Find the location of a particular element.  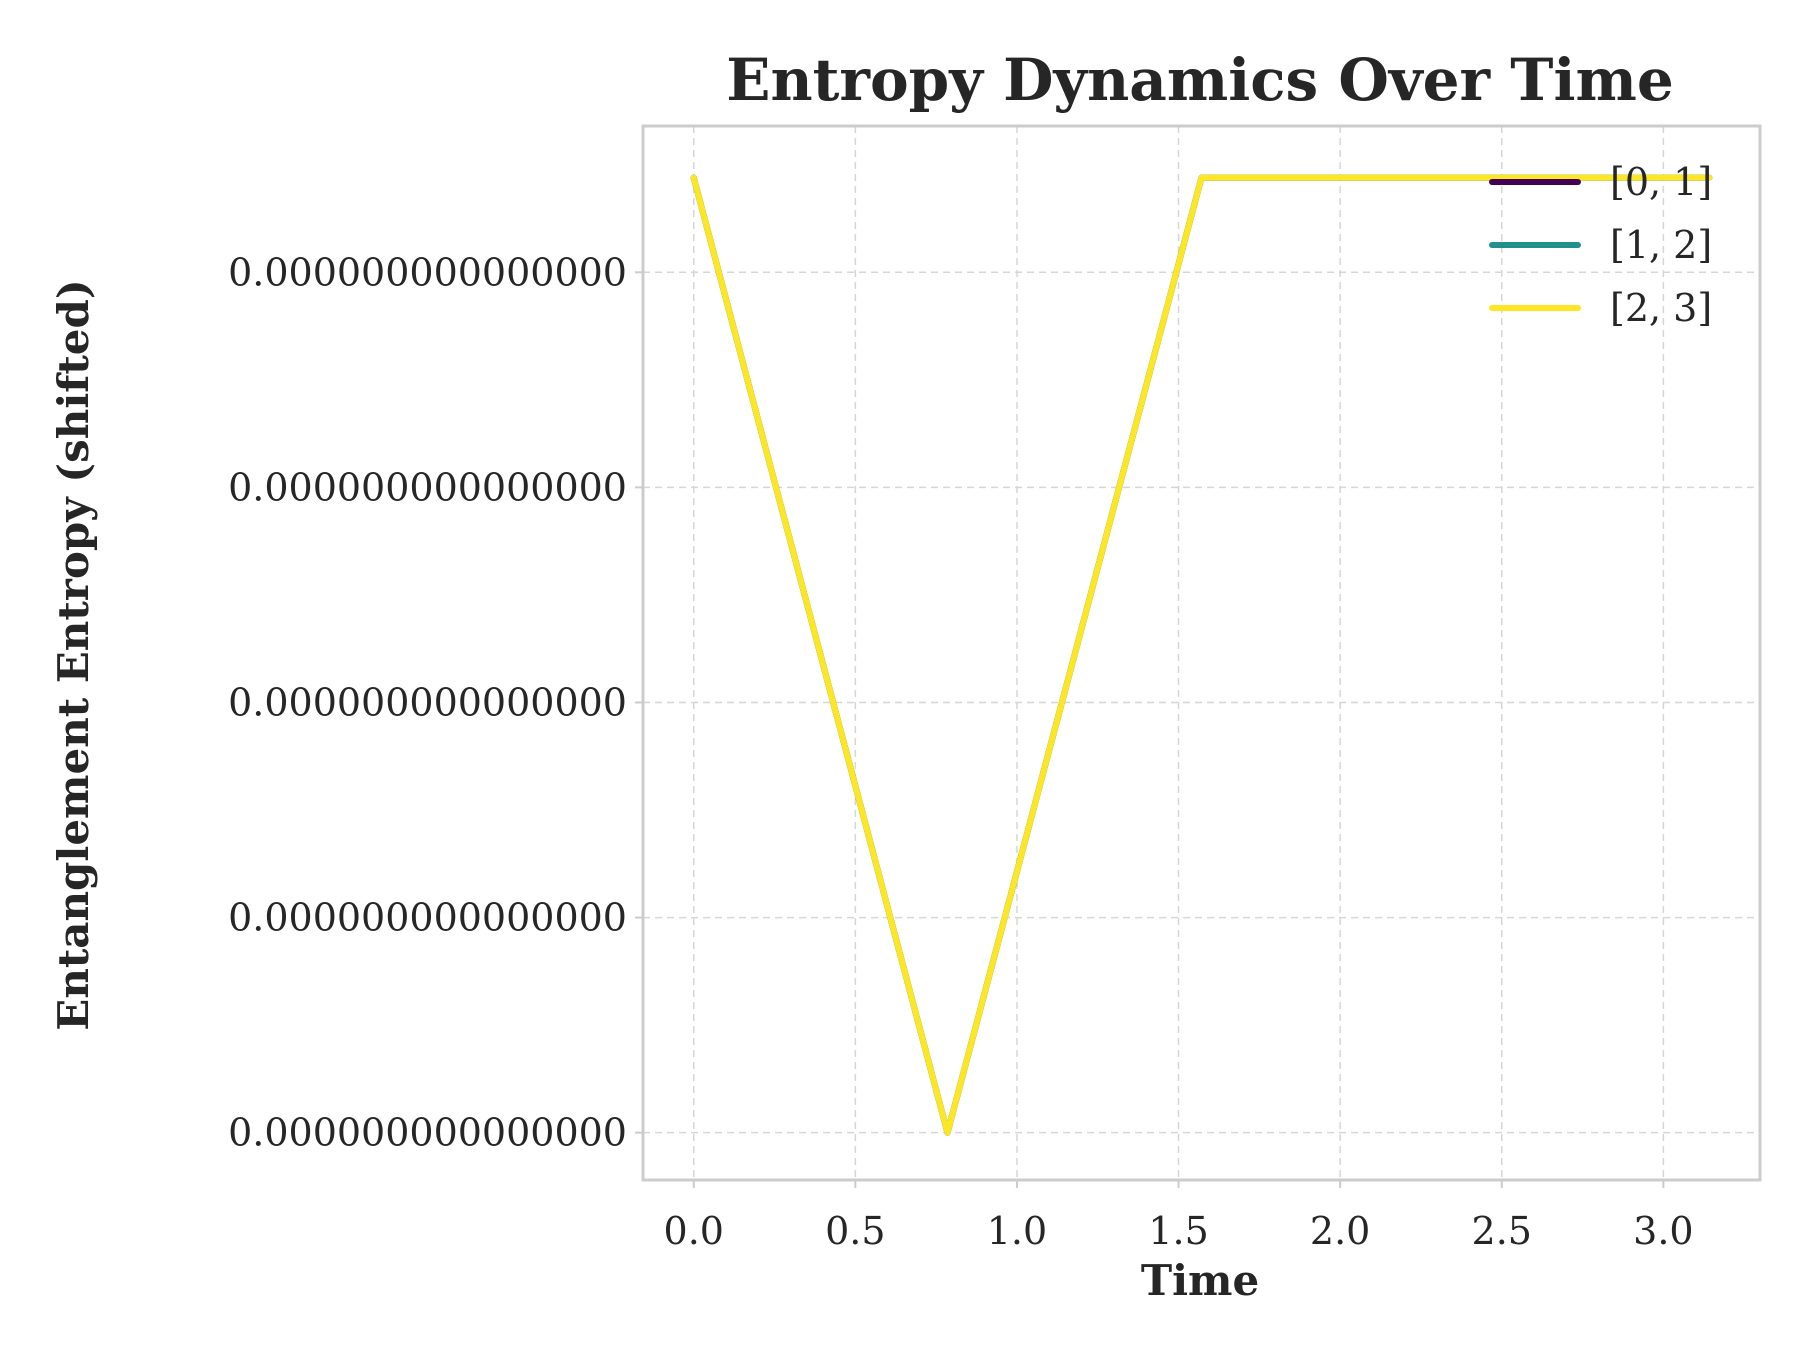

x-tick-label: 1.5 is located at coordinates (1178, 1231).